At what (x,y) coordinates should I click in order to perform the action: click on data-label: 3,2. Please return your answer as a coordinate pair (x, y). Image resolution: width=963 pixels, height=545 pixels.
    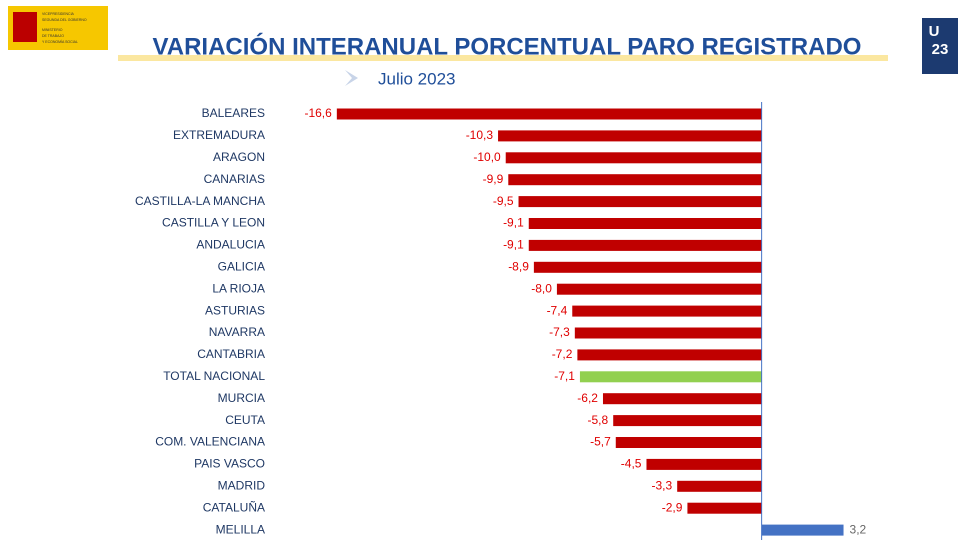
    Looking at the image, I should click on (858, 529).